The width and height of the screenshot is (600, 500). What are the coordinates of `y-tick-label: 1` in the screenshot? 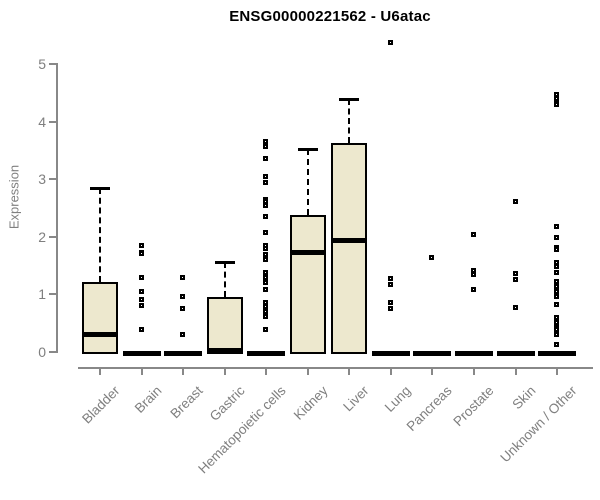 It's located at (42, 294).